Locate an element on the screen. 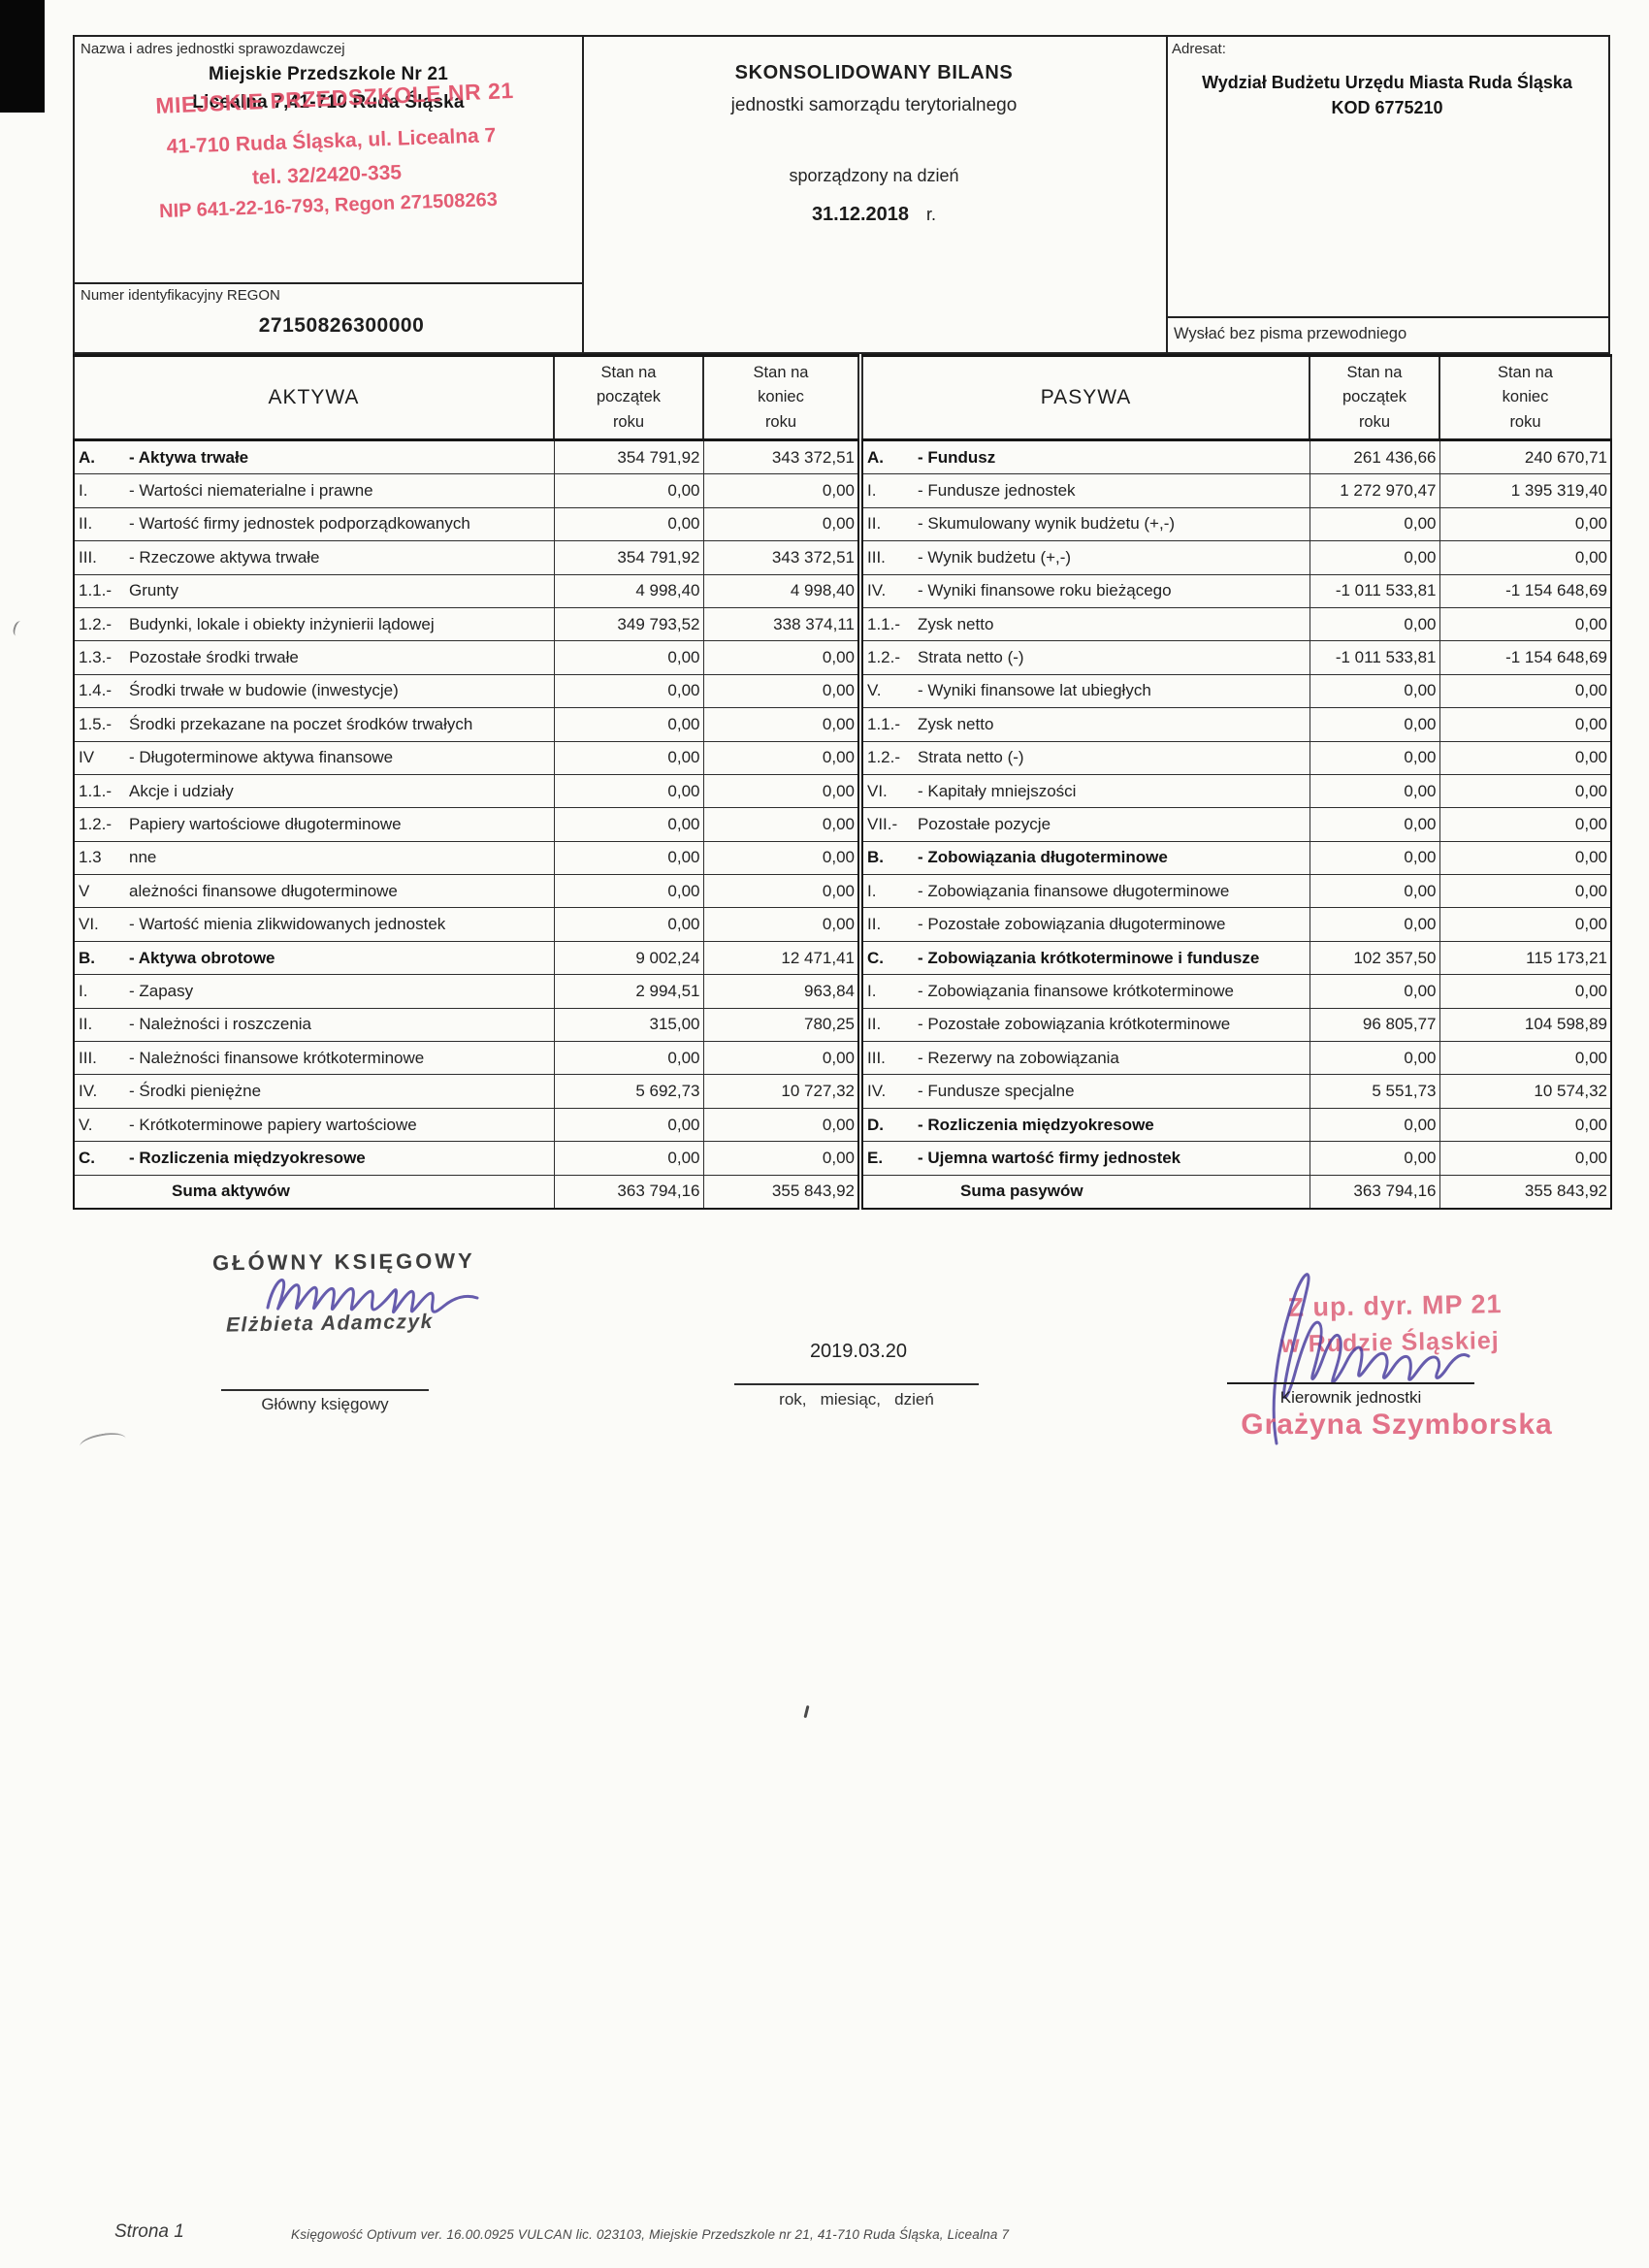  aktywa-row: B. - Aktywa obrotowe 9 002,24 12 471,41 is located at coordinates (466, 958).